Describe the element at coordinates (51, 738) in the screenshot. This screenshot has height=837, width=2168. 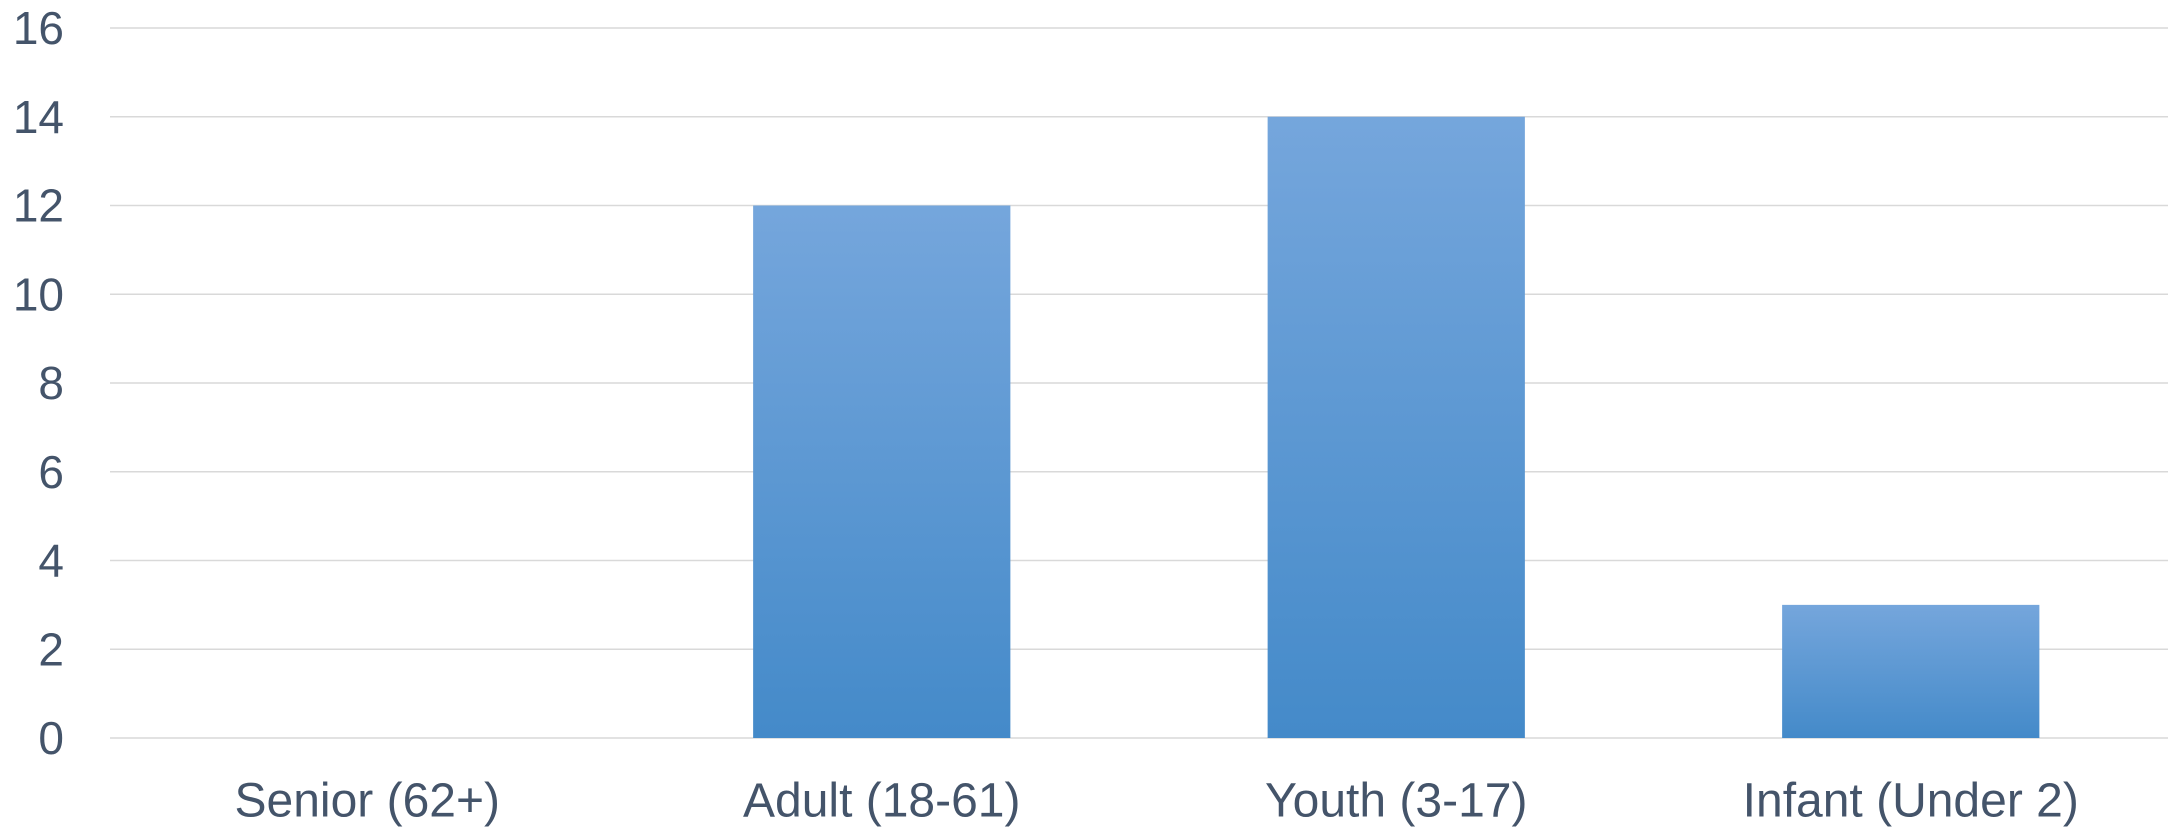
I see `y-tick-label: 0` at that location.